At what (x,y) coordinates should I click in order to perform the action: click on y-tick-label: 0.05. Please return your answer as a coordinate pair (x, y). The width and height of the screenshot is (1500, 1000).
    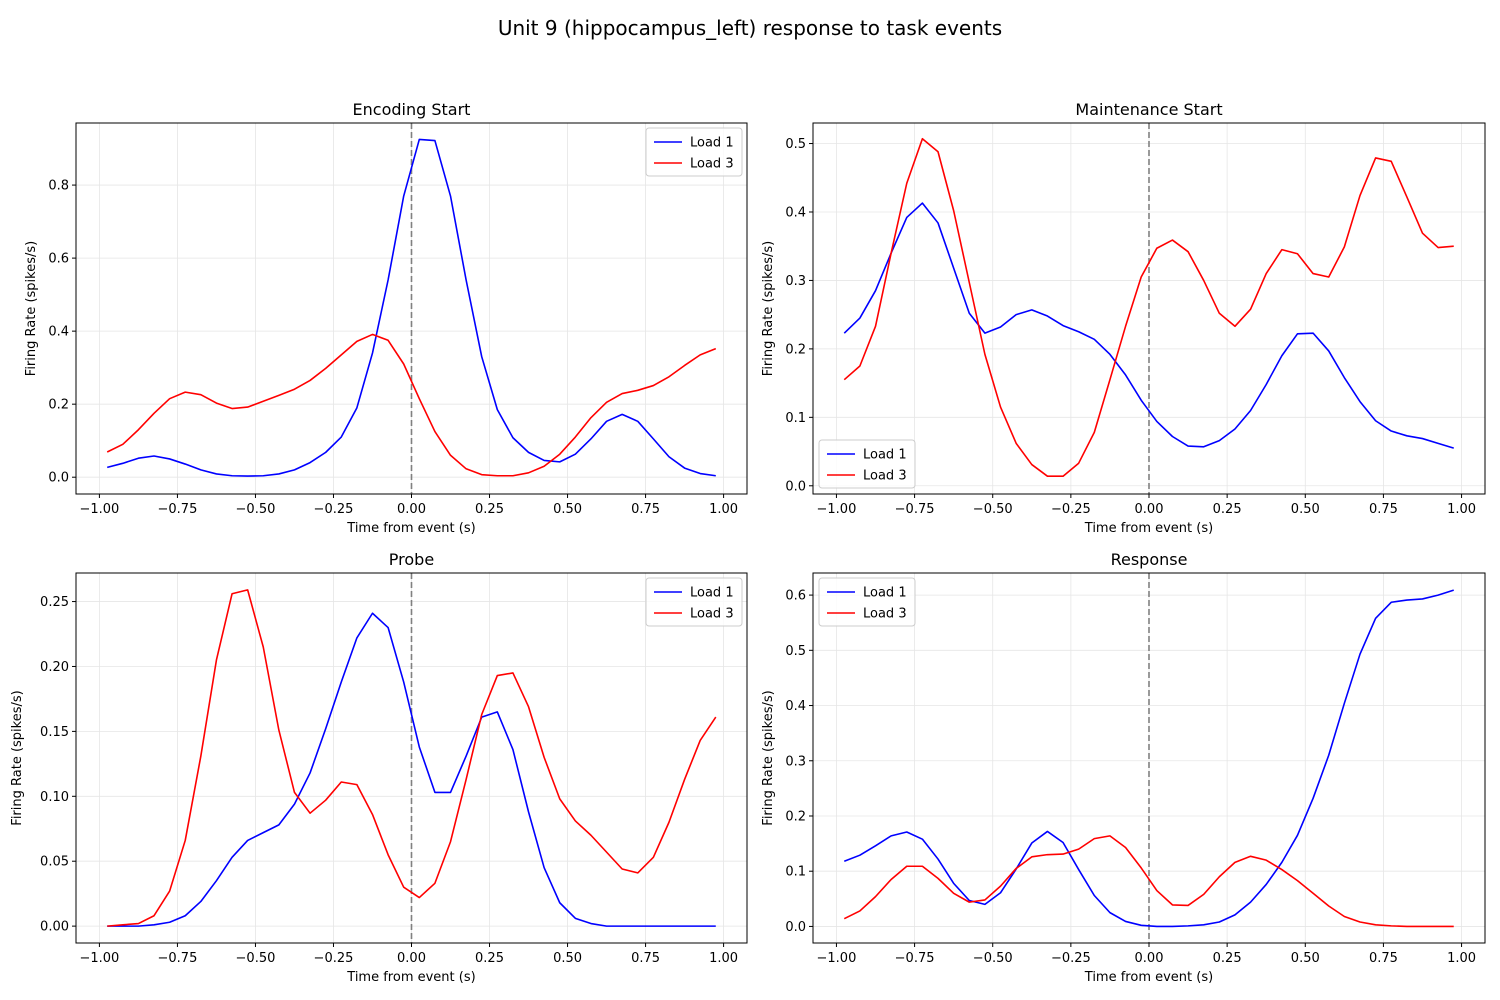
    Looking at the image, I should click on (54, 862).